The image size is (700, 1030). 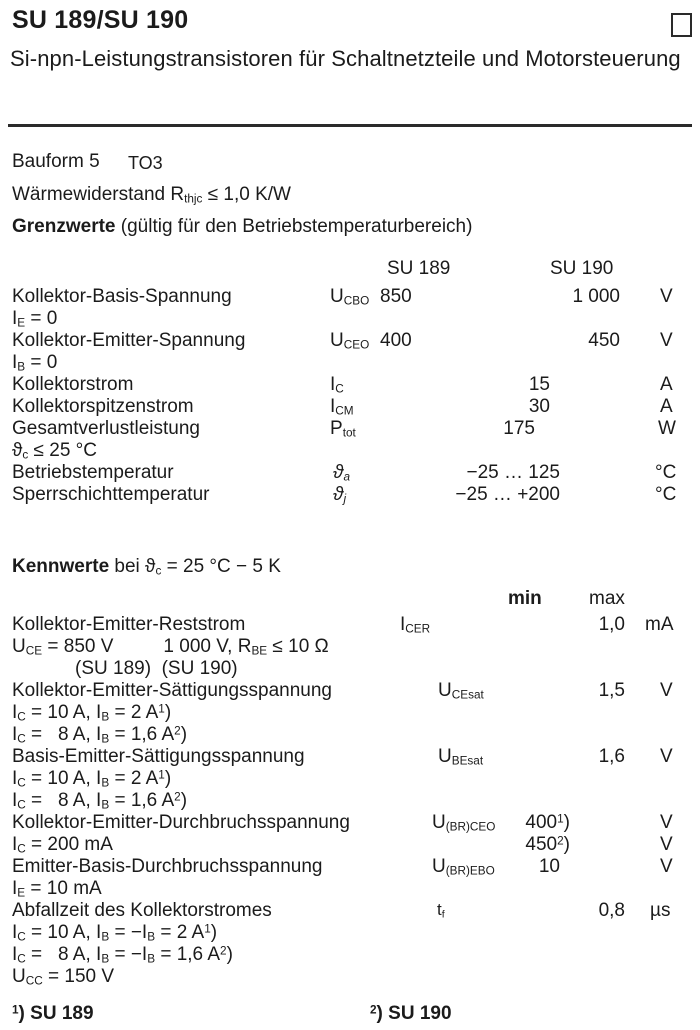 What do you see at coordinates (350, 450) in the screenshot?
I see `table-row-note: ϑc ≤ 25 °C` at bounding box center [350, 450].